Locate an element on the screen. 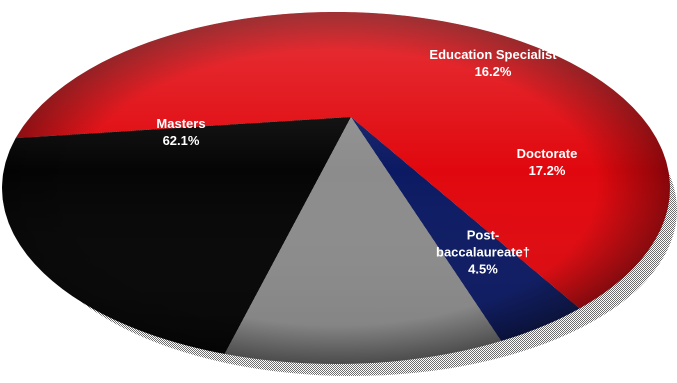  slice-percent-label: 4.5% is located at coordinates (483, 268).